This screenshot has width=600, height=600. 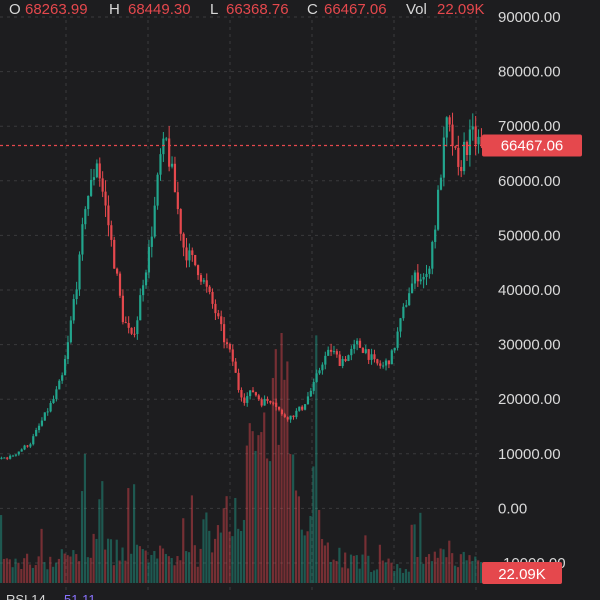 I want to click on price-tick-label: 0.00, so click(x=512, y=508).